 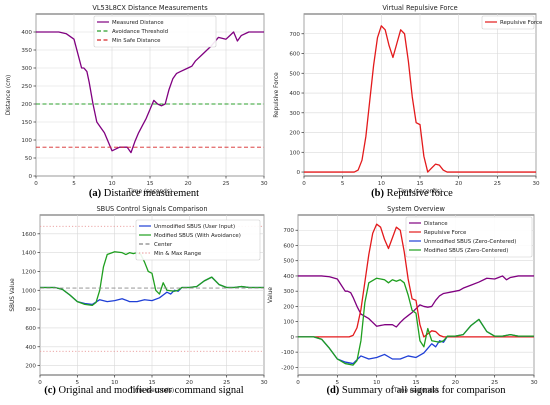 I want to click on y-tick-label: 1400, so click(x=29, y=254).